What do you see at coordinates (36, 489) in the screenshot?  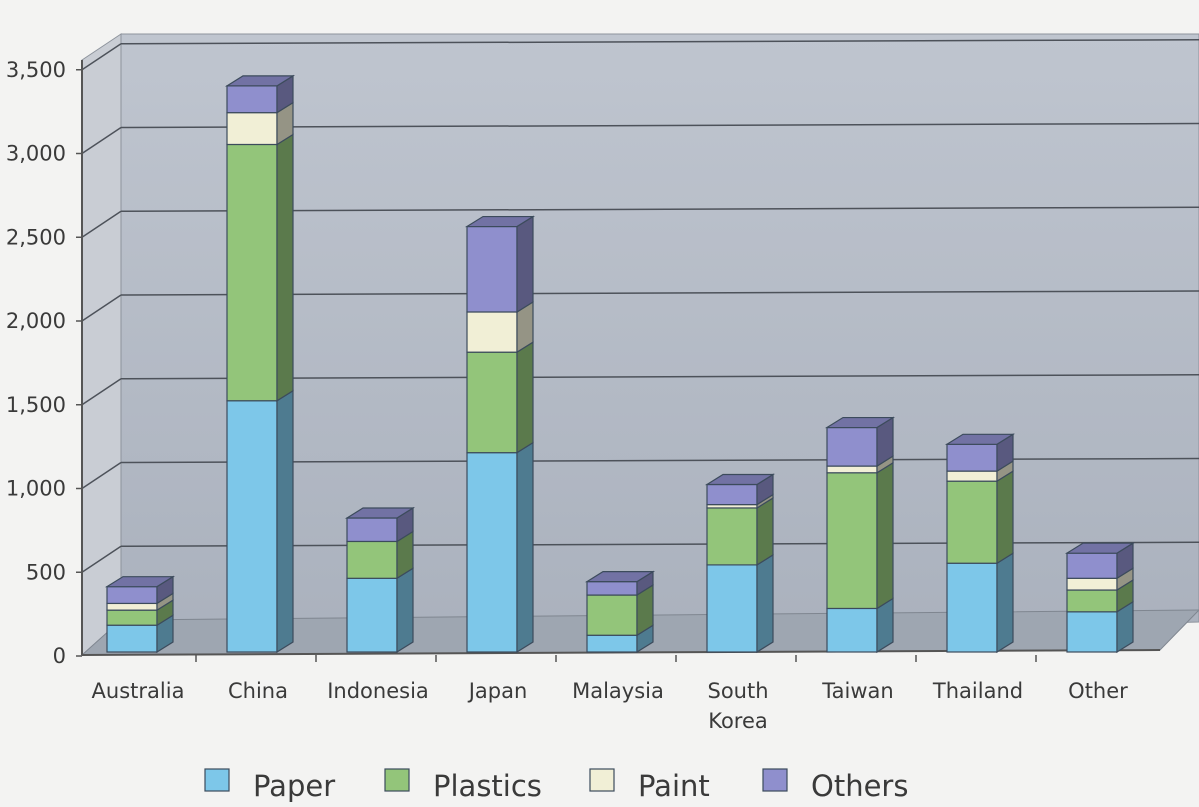 I see `y-tick-label: 1,000` at bounding box center [36, 489].